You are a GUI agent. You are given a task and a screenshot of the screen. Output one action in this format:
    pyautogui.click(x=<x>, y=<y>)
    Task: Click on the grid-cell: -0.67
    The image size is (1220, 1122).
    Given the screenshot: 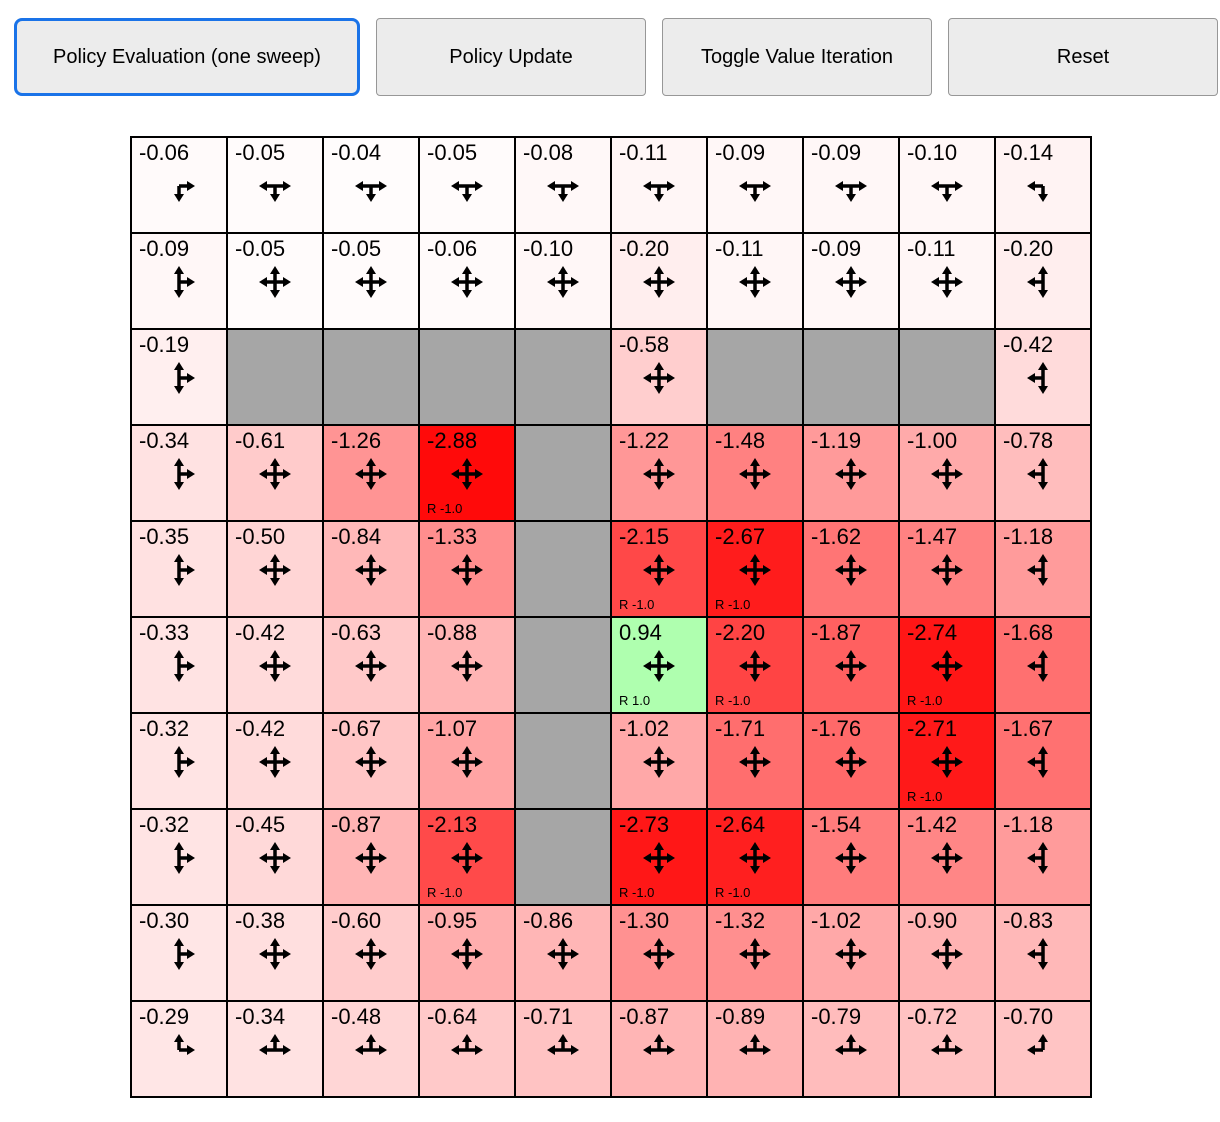 What is the action you would take?
    pyautogui.click(x=371, y=761)
    